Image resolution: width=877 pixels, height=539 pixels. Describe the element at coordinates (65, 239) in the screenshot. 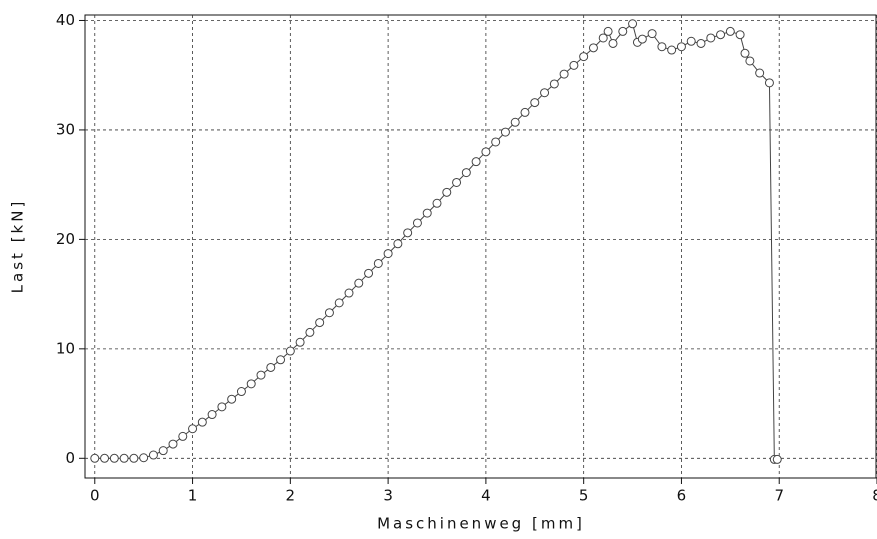

I see `y-tick-label: 20` at that location.